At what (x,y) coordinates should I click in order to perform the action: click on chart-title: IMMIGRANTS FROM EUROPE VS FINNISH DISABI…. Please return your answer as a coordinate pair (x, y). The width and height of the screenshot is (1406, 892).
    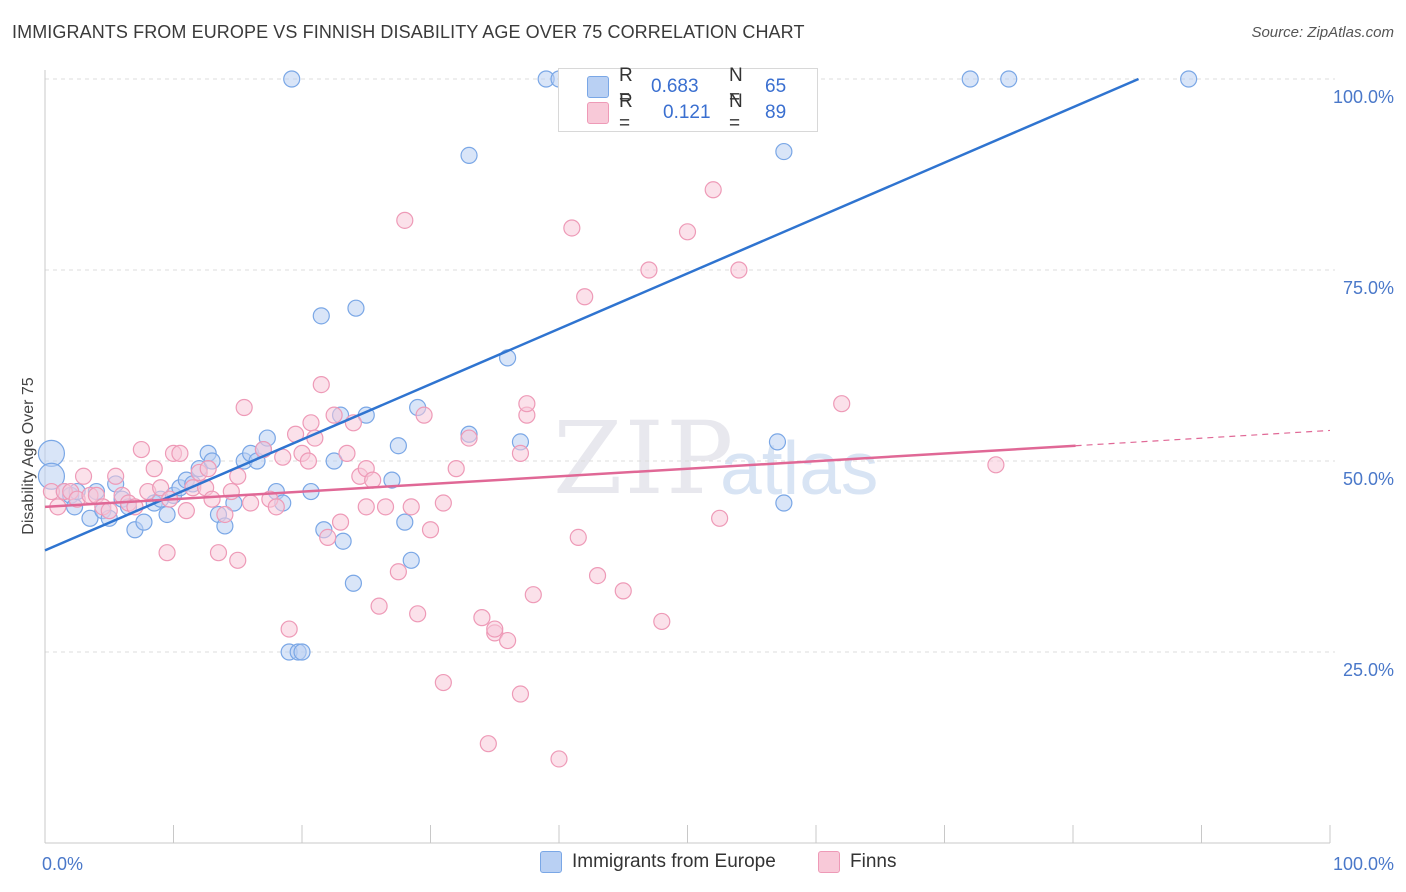
    Looking at the image, I should click on (408, 32).